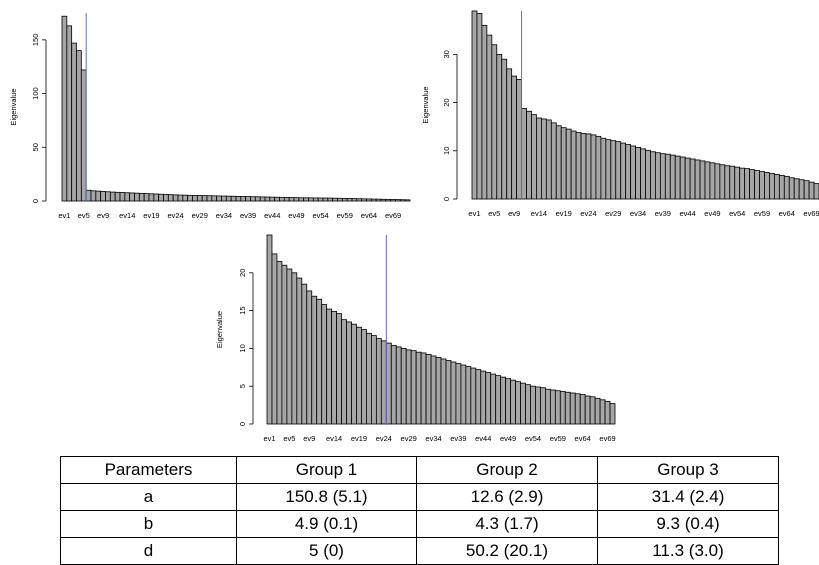 The width and height of the screenshot is (819, 565). What do you see at coordinates (483, 438) in the screenshot?
I see `x-tick-label-ev44: ev44` at bounding box center [483, 438].